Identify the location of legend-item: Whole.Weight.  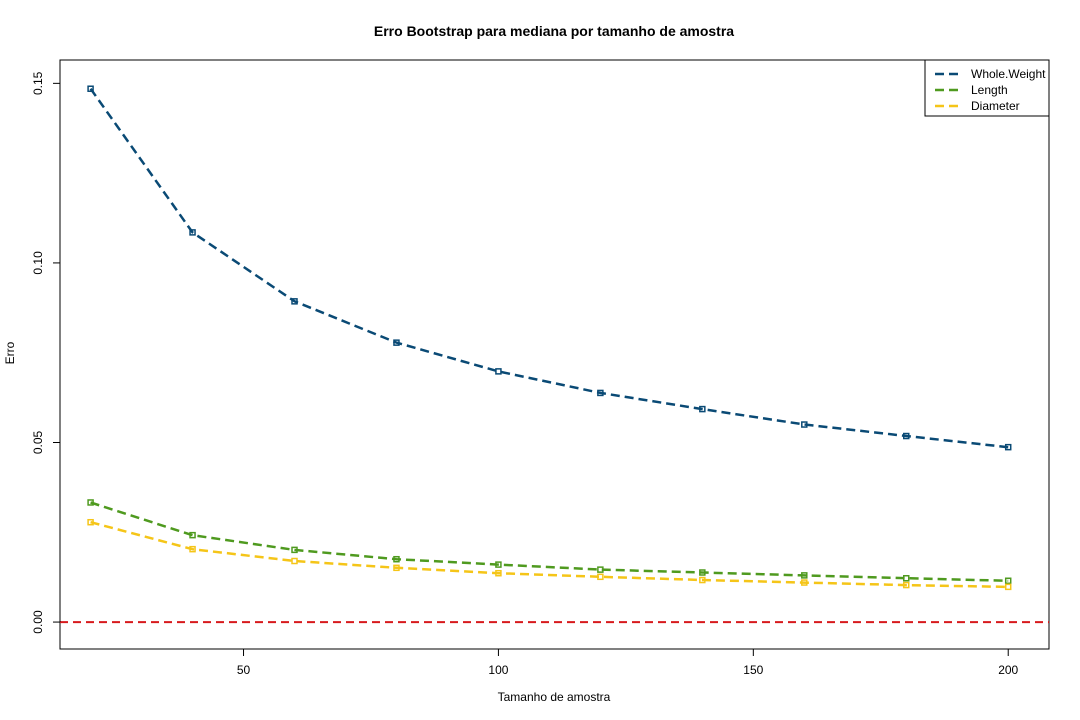
(990, 74).